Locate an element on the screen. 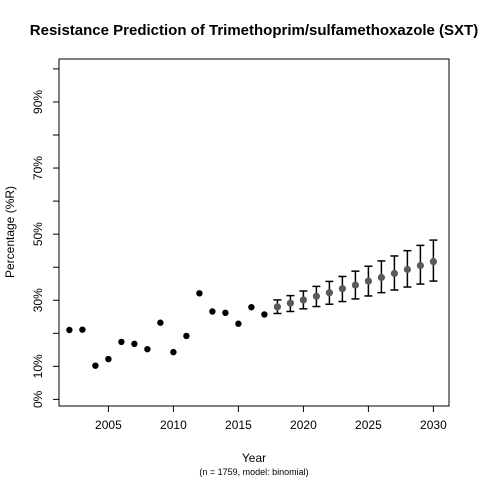  y-tick-label: 70% is located at coordinates (38, 168).